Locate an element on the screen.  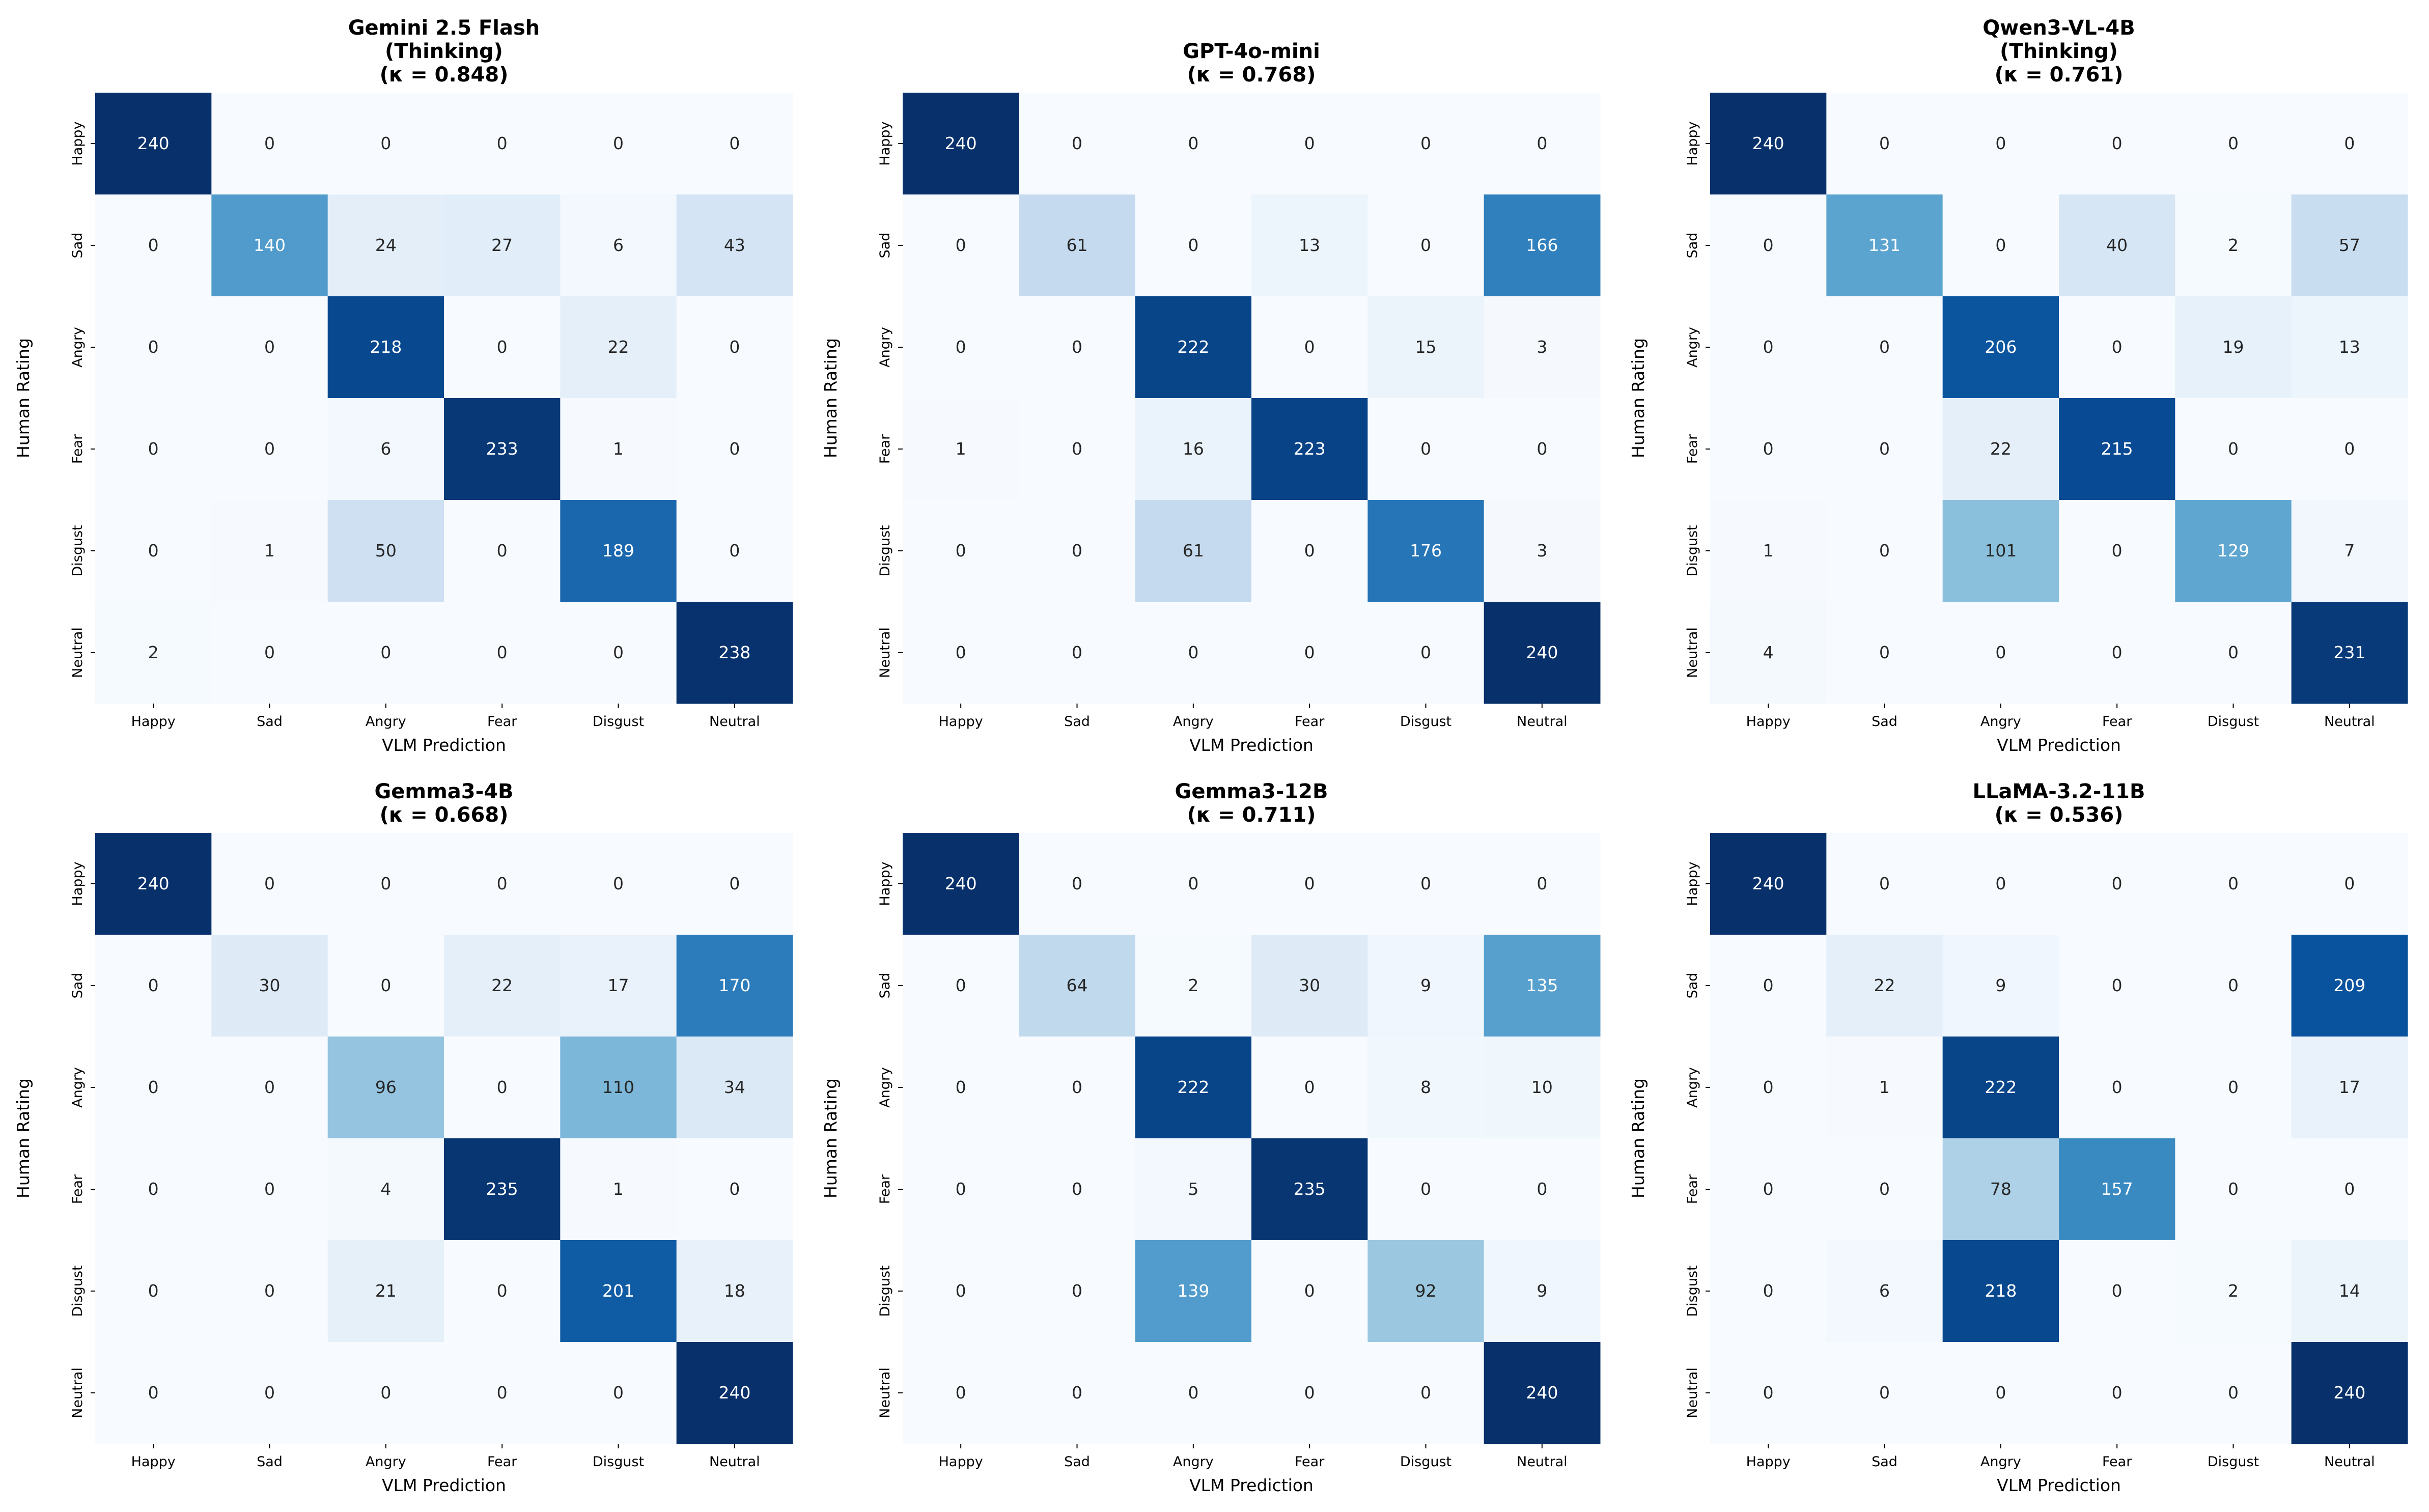
chart-title-line: (κ = 0.668) is located at coordinates (444, 815).